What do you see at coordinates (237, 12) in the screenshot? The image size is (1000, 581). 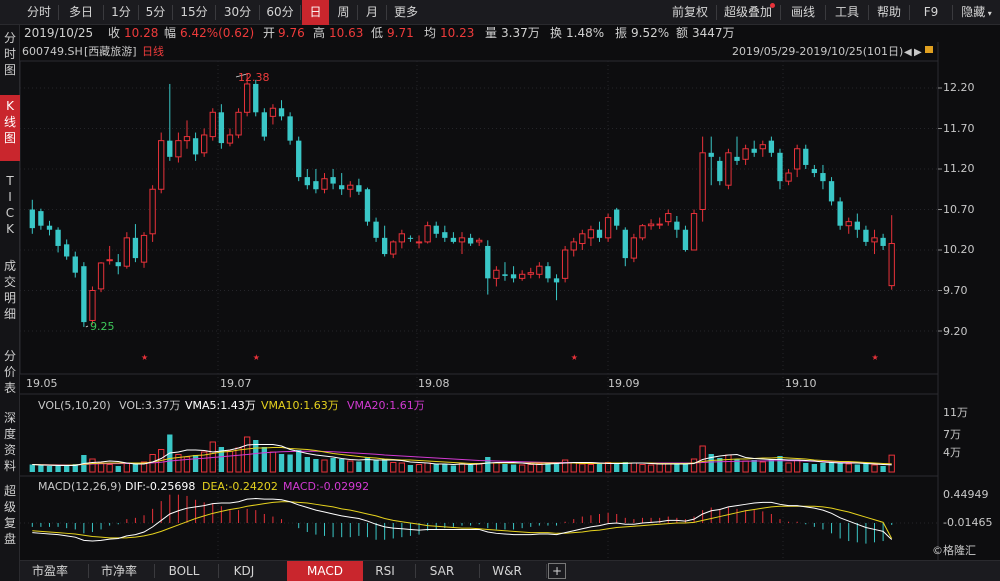 I see `tab-30min: 30分` at bounding box center [237, 12].